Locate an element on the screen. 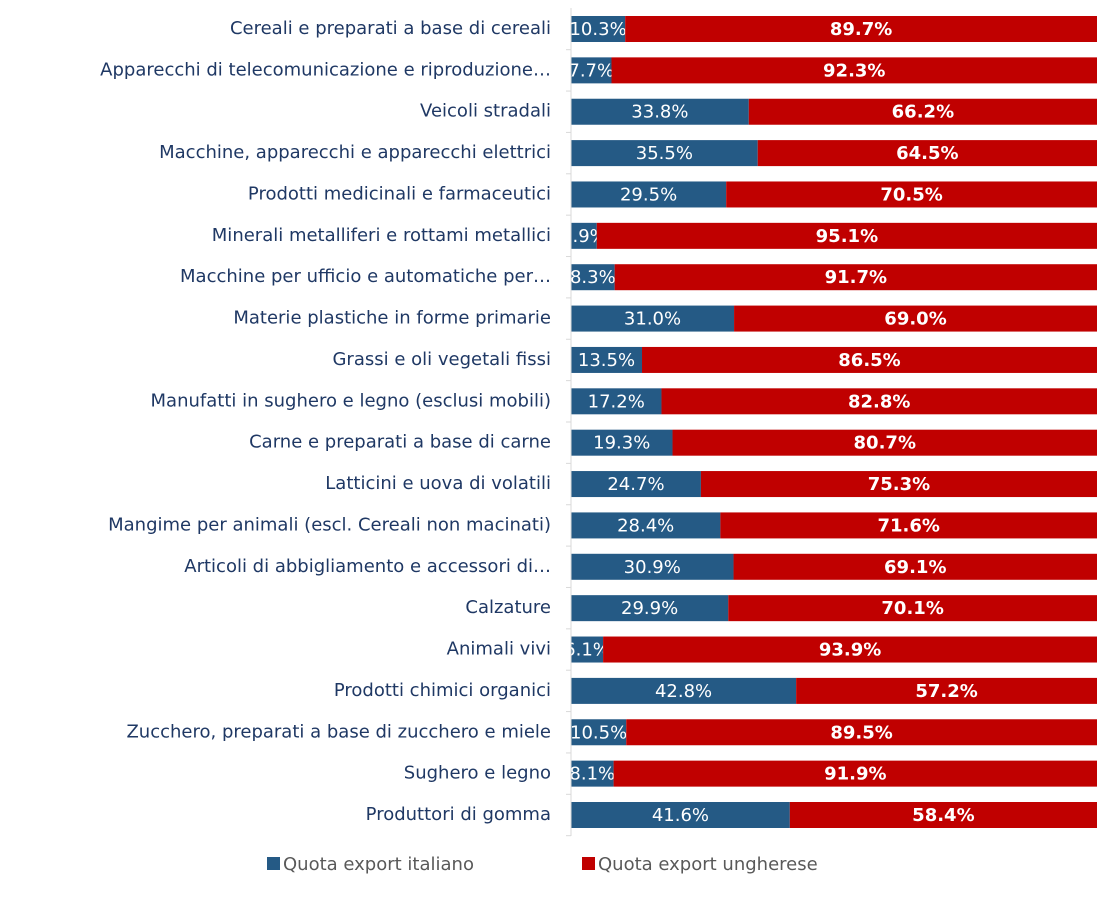  value-label: 31.0% is located at coordinates (652, 319).